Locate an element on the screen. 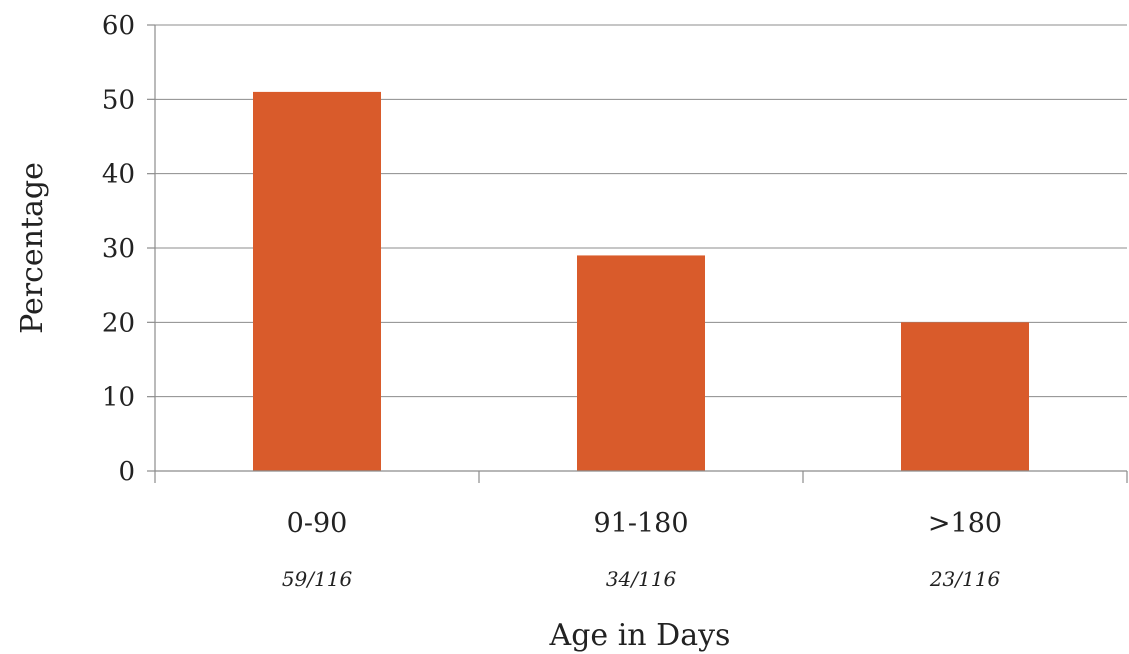  y-tick-labels: 0 10 20 30 40 50 60 is located at coordinates (118, 249).